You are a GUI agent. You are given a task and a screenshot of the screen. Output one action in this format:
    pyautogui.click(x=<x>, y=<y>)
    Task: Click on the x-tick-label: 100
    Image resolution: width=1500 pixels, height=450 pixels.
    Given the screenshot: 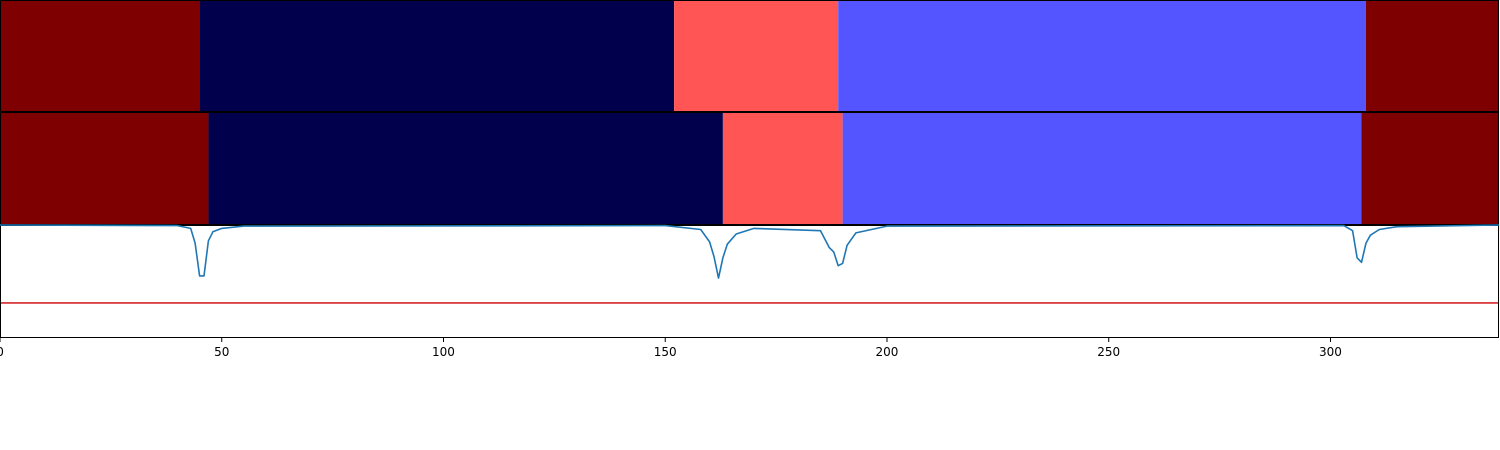 What is the action you would take?
    pyautogui.click(x=443, y=352)
    